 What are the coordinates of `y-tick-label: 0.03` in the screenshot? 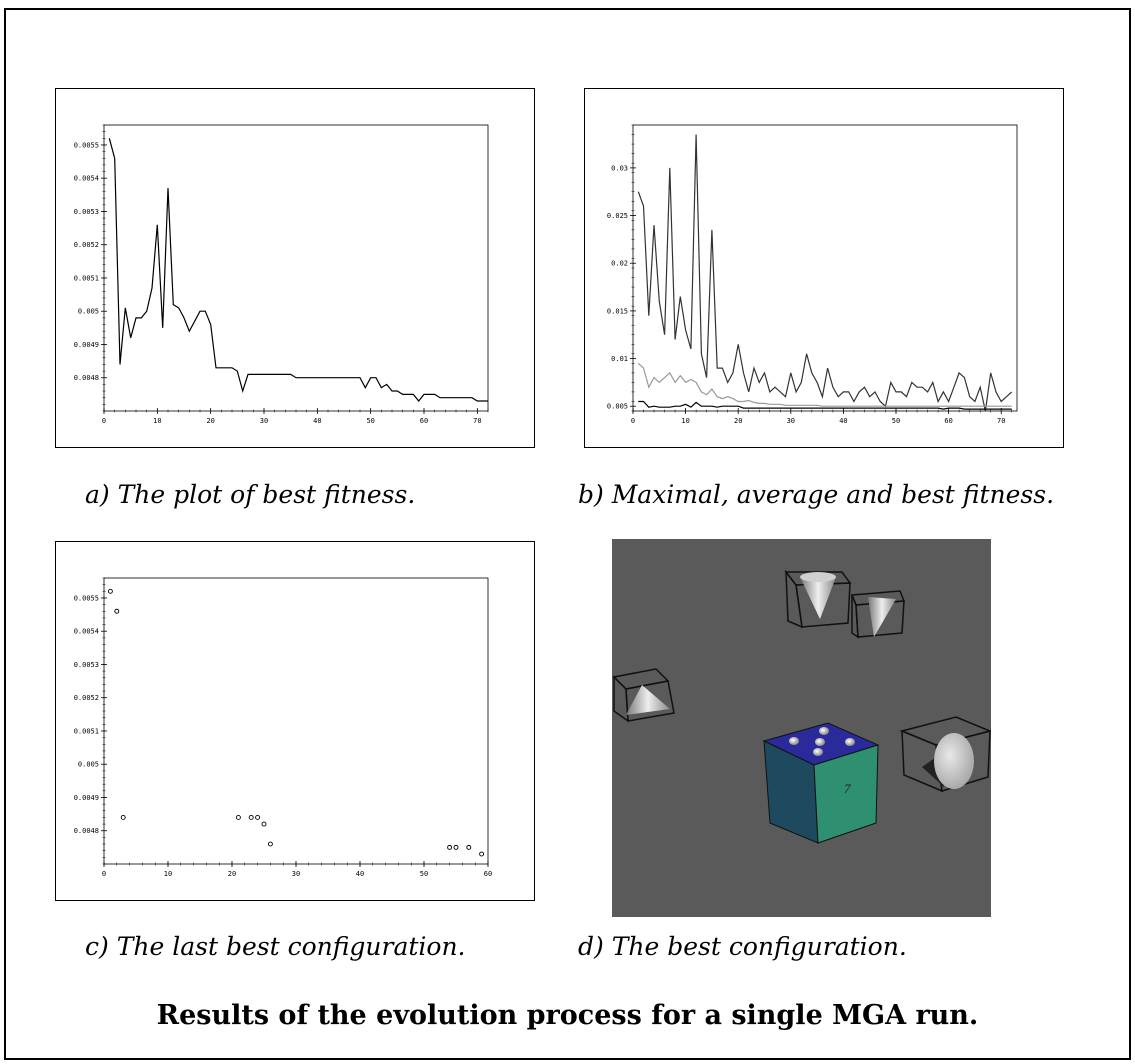 It's located at (619, 168).